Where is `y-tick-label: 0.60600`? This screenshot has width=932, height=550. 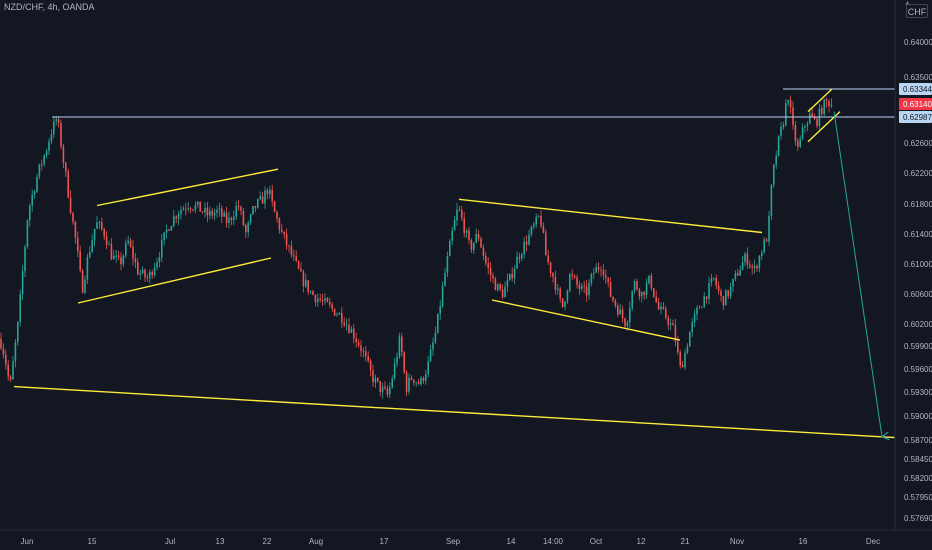
y-tick-label: 0.60600 is located at coordinates (918, 294).